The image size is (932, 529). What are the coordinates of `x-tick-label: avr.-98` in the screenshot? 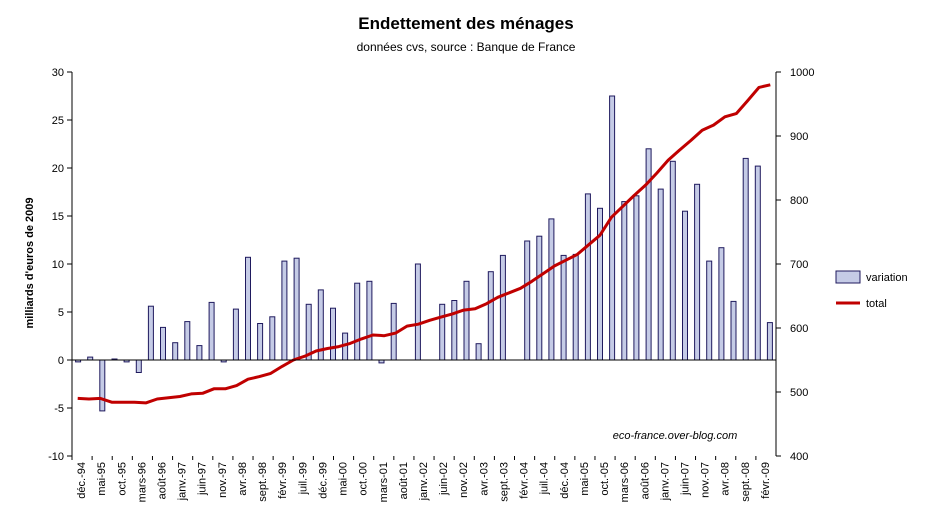 It's located at (243, 479).